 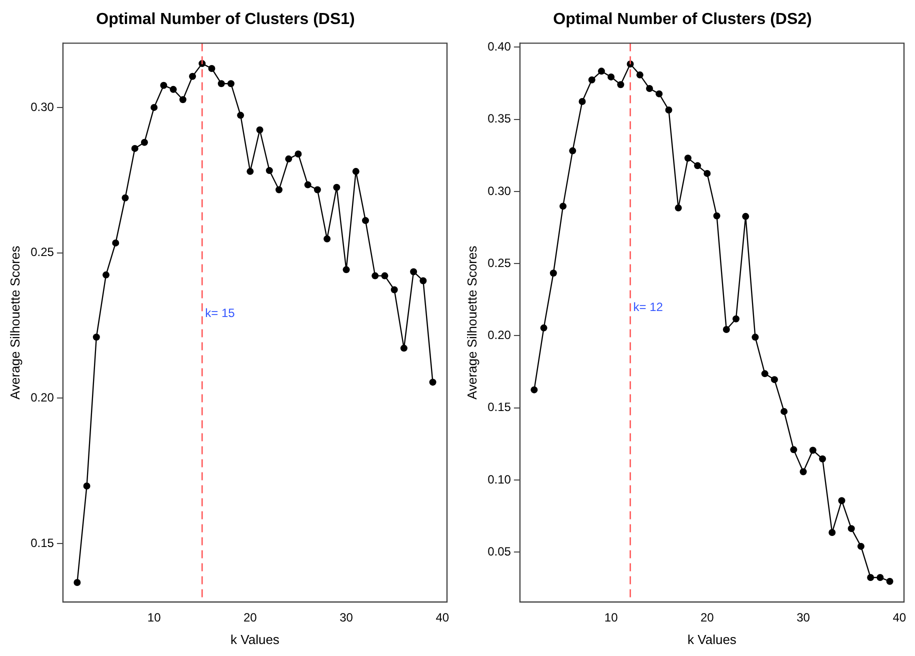 I want to click on y-tick-label: 0.40, so click(x=500, y=47).